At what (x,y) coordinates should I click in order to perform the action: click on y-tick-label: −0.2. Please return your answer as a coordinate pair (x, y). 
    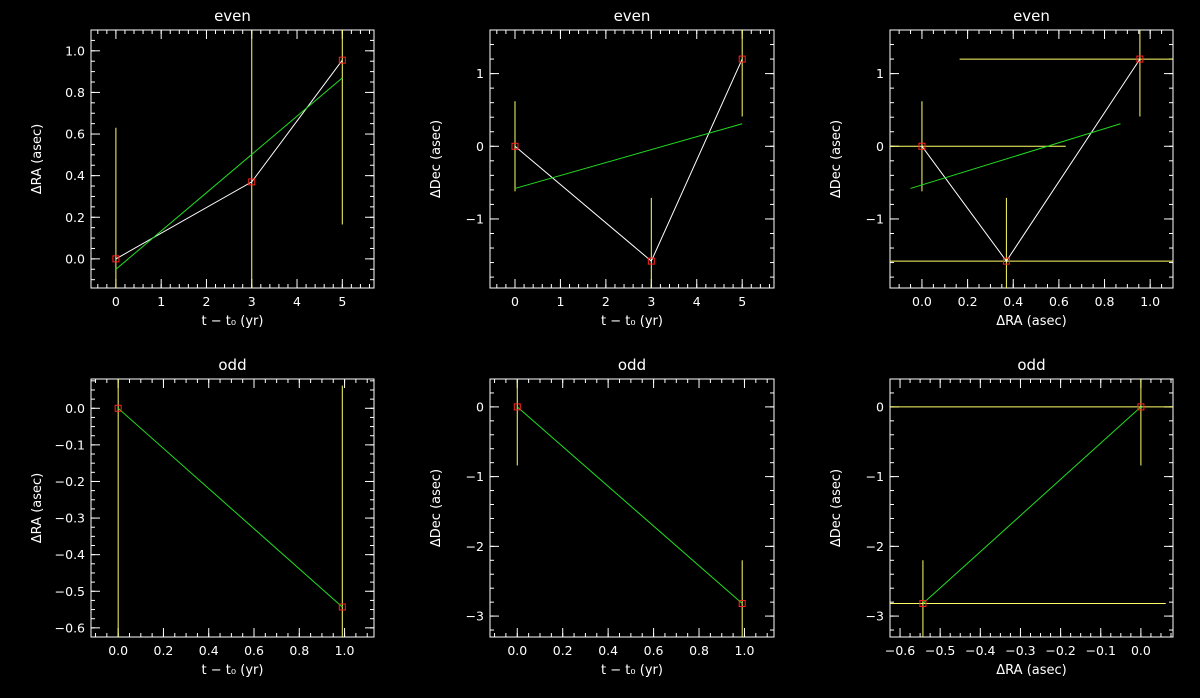
    Looking at the image, I should click on (70, 481).